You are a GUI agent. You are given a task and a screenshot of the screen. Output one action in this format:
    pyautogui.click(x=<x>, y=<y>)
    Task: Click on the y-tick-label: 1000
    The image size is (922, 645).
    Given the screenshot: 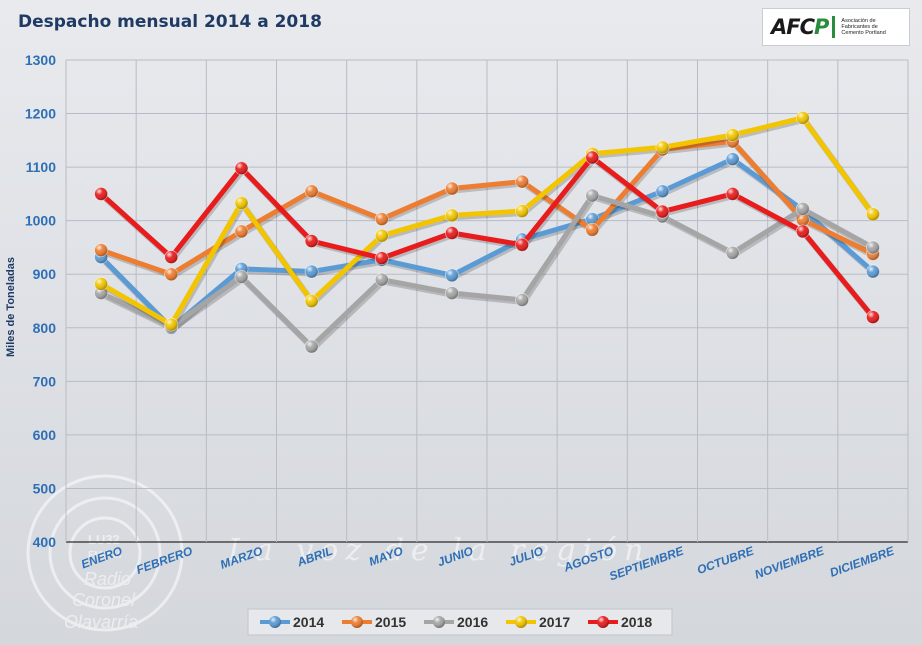 What is the action you would take?
    pyautogui.click(x=40, y=221)
    